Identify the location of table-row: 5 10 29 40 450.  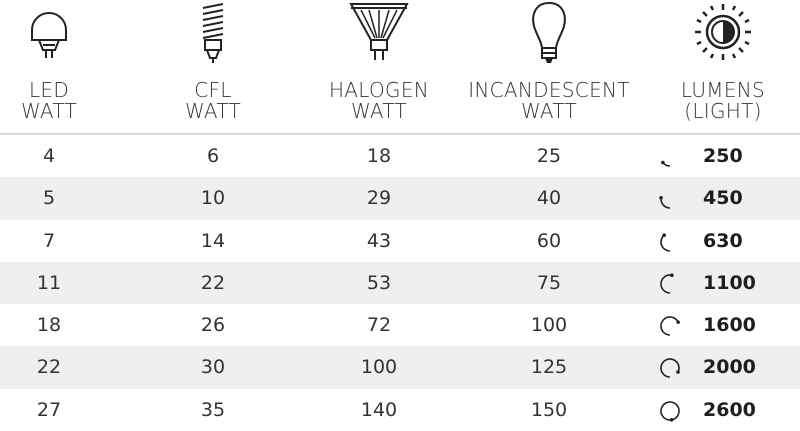
(400, 198).